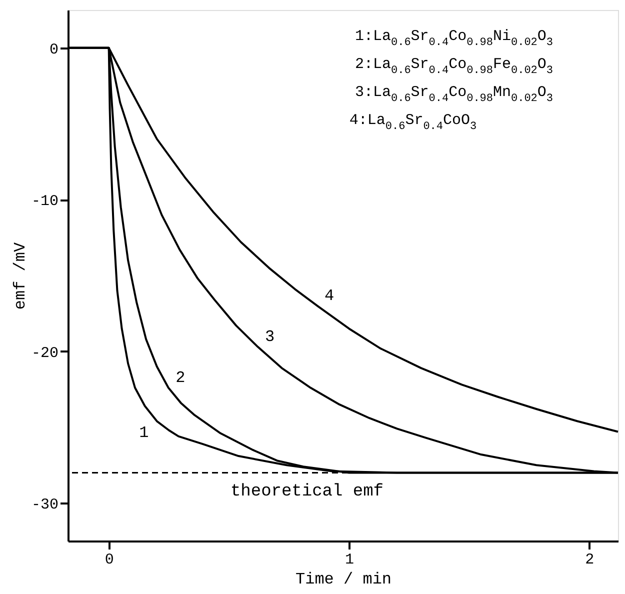  Describe the element at coordinates (44, 505) in the screenshot. I see `y-tick-label: -30` at that location.